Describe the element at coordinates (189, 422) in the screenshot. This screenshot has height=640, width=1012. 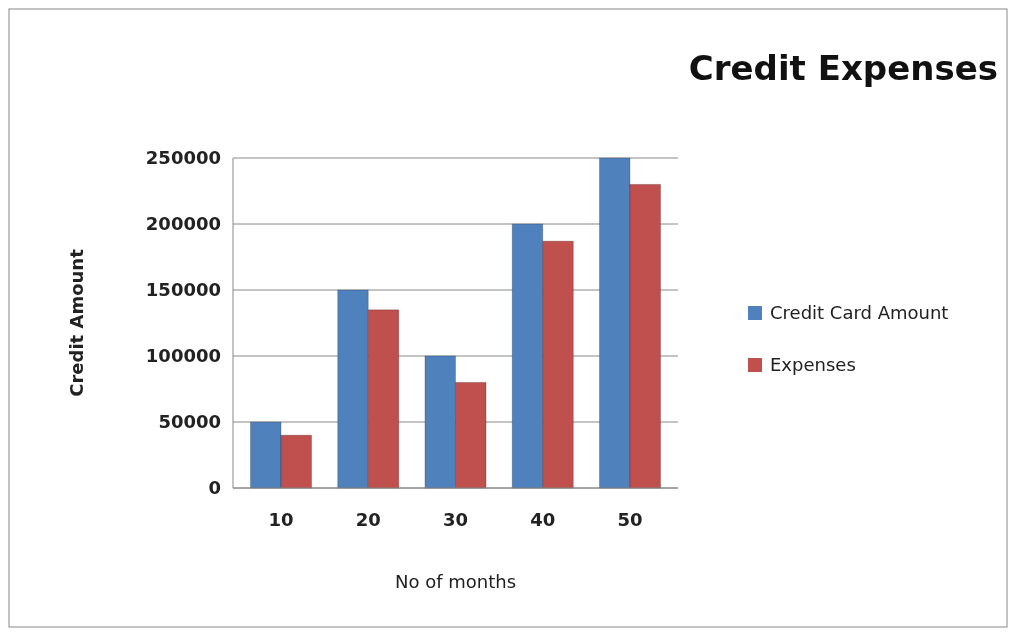
I see `y-tick-label: 50000` at that location.